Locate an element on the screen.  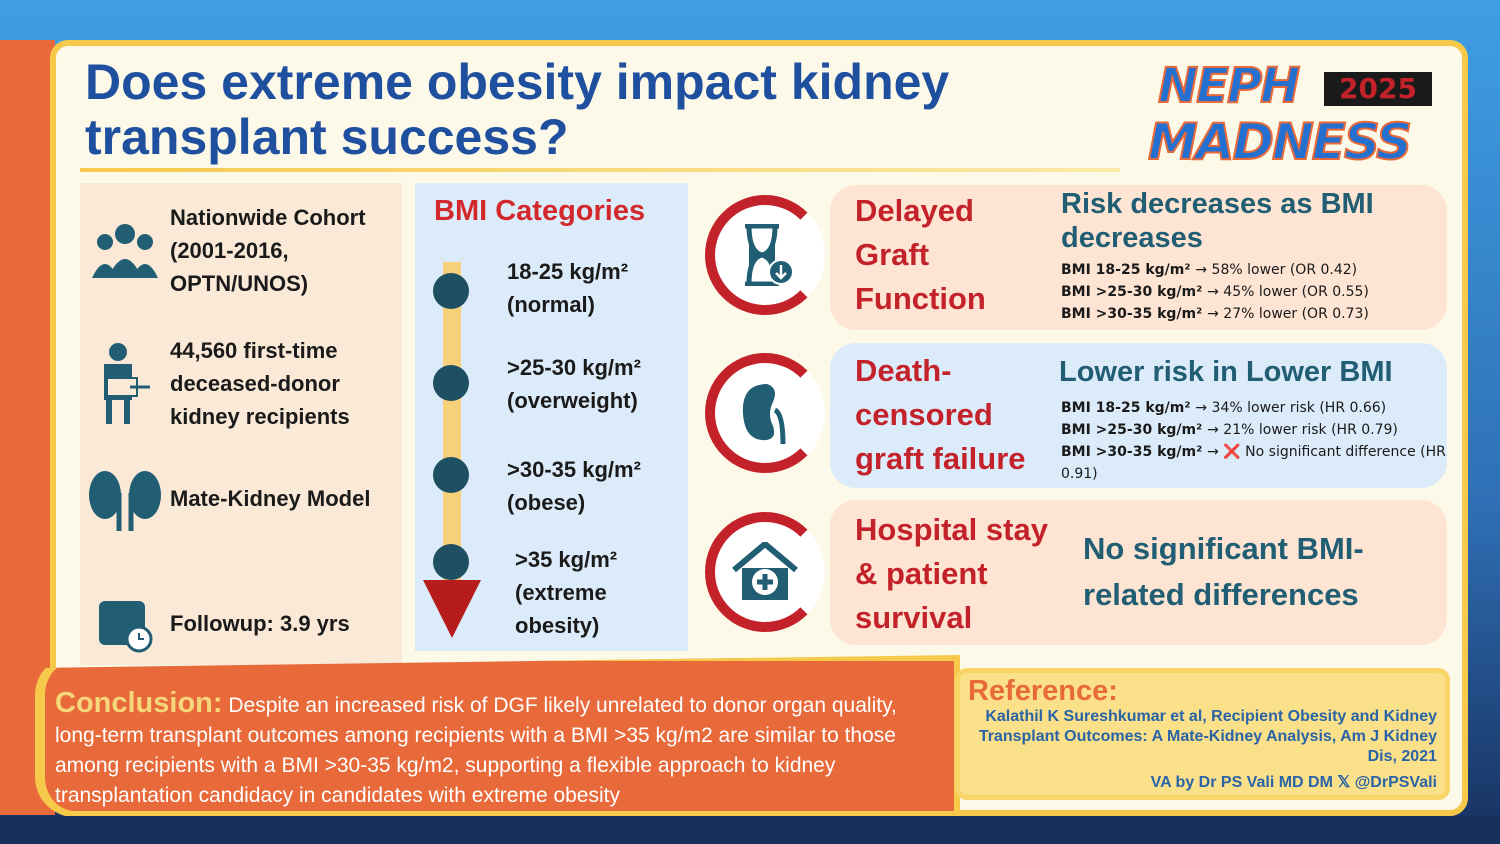
logo-year: 2025 is located at coordinates (1378, 89).